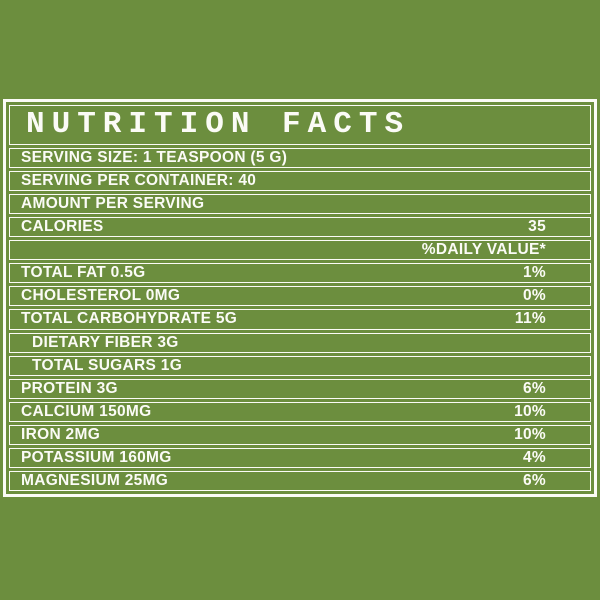  Describe the element at coordinates (95, 480) in the screenshot. I see `row-label: MAGNESIUM 25MG` at that location.